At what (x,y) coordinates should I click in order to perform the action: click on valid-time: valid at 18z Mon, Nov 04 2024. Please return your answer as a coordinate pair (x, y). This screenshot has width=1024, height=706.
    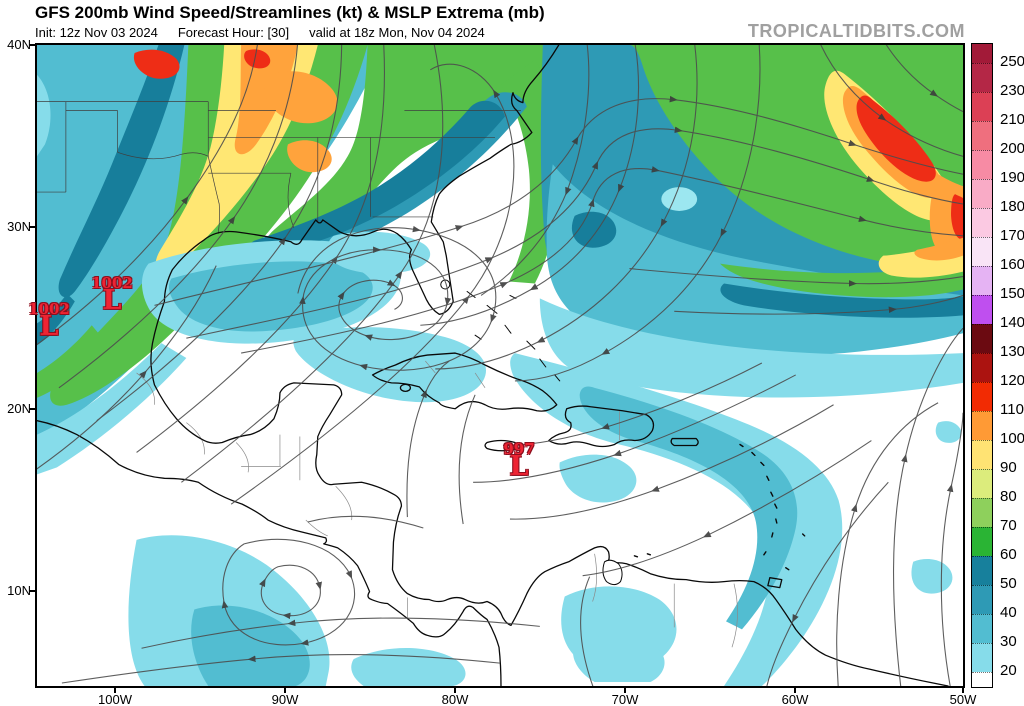
    Looking at the image, I should click on (397, 32).